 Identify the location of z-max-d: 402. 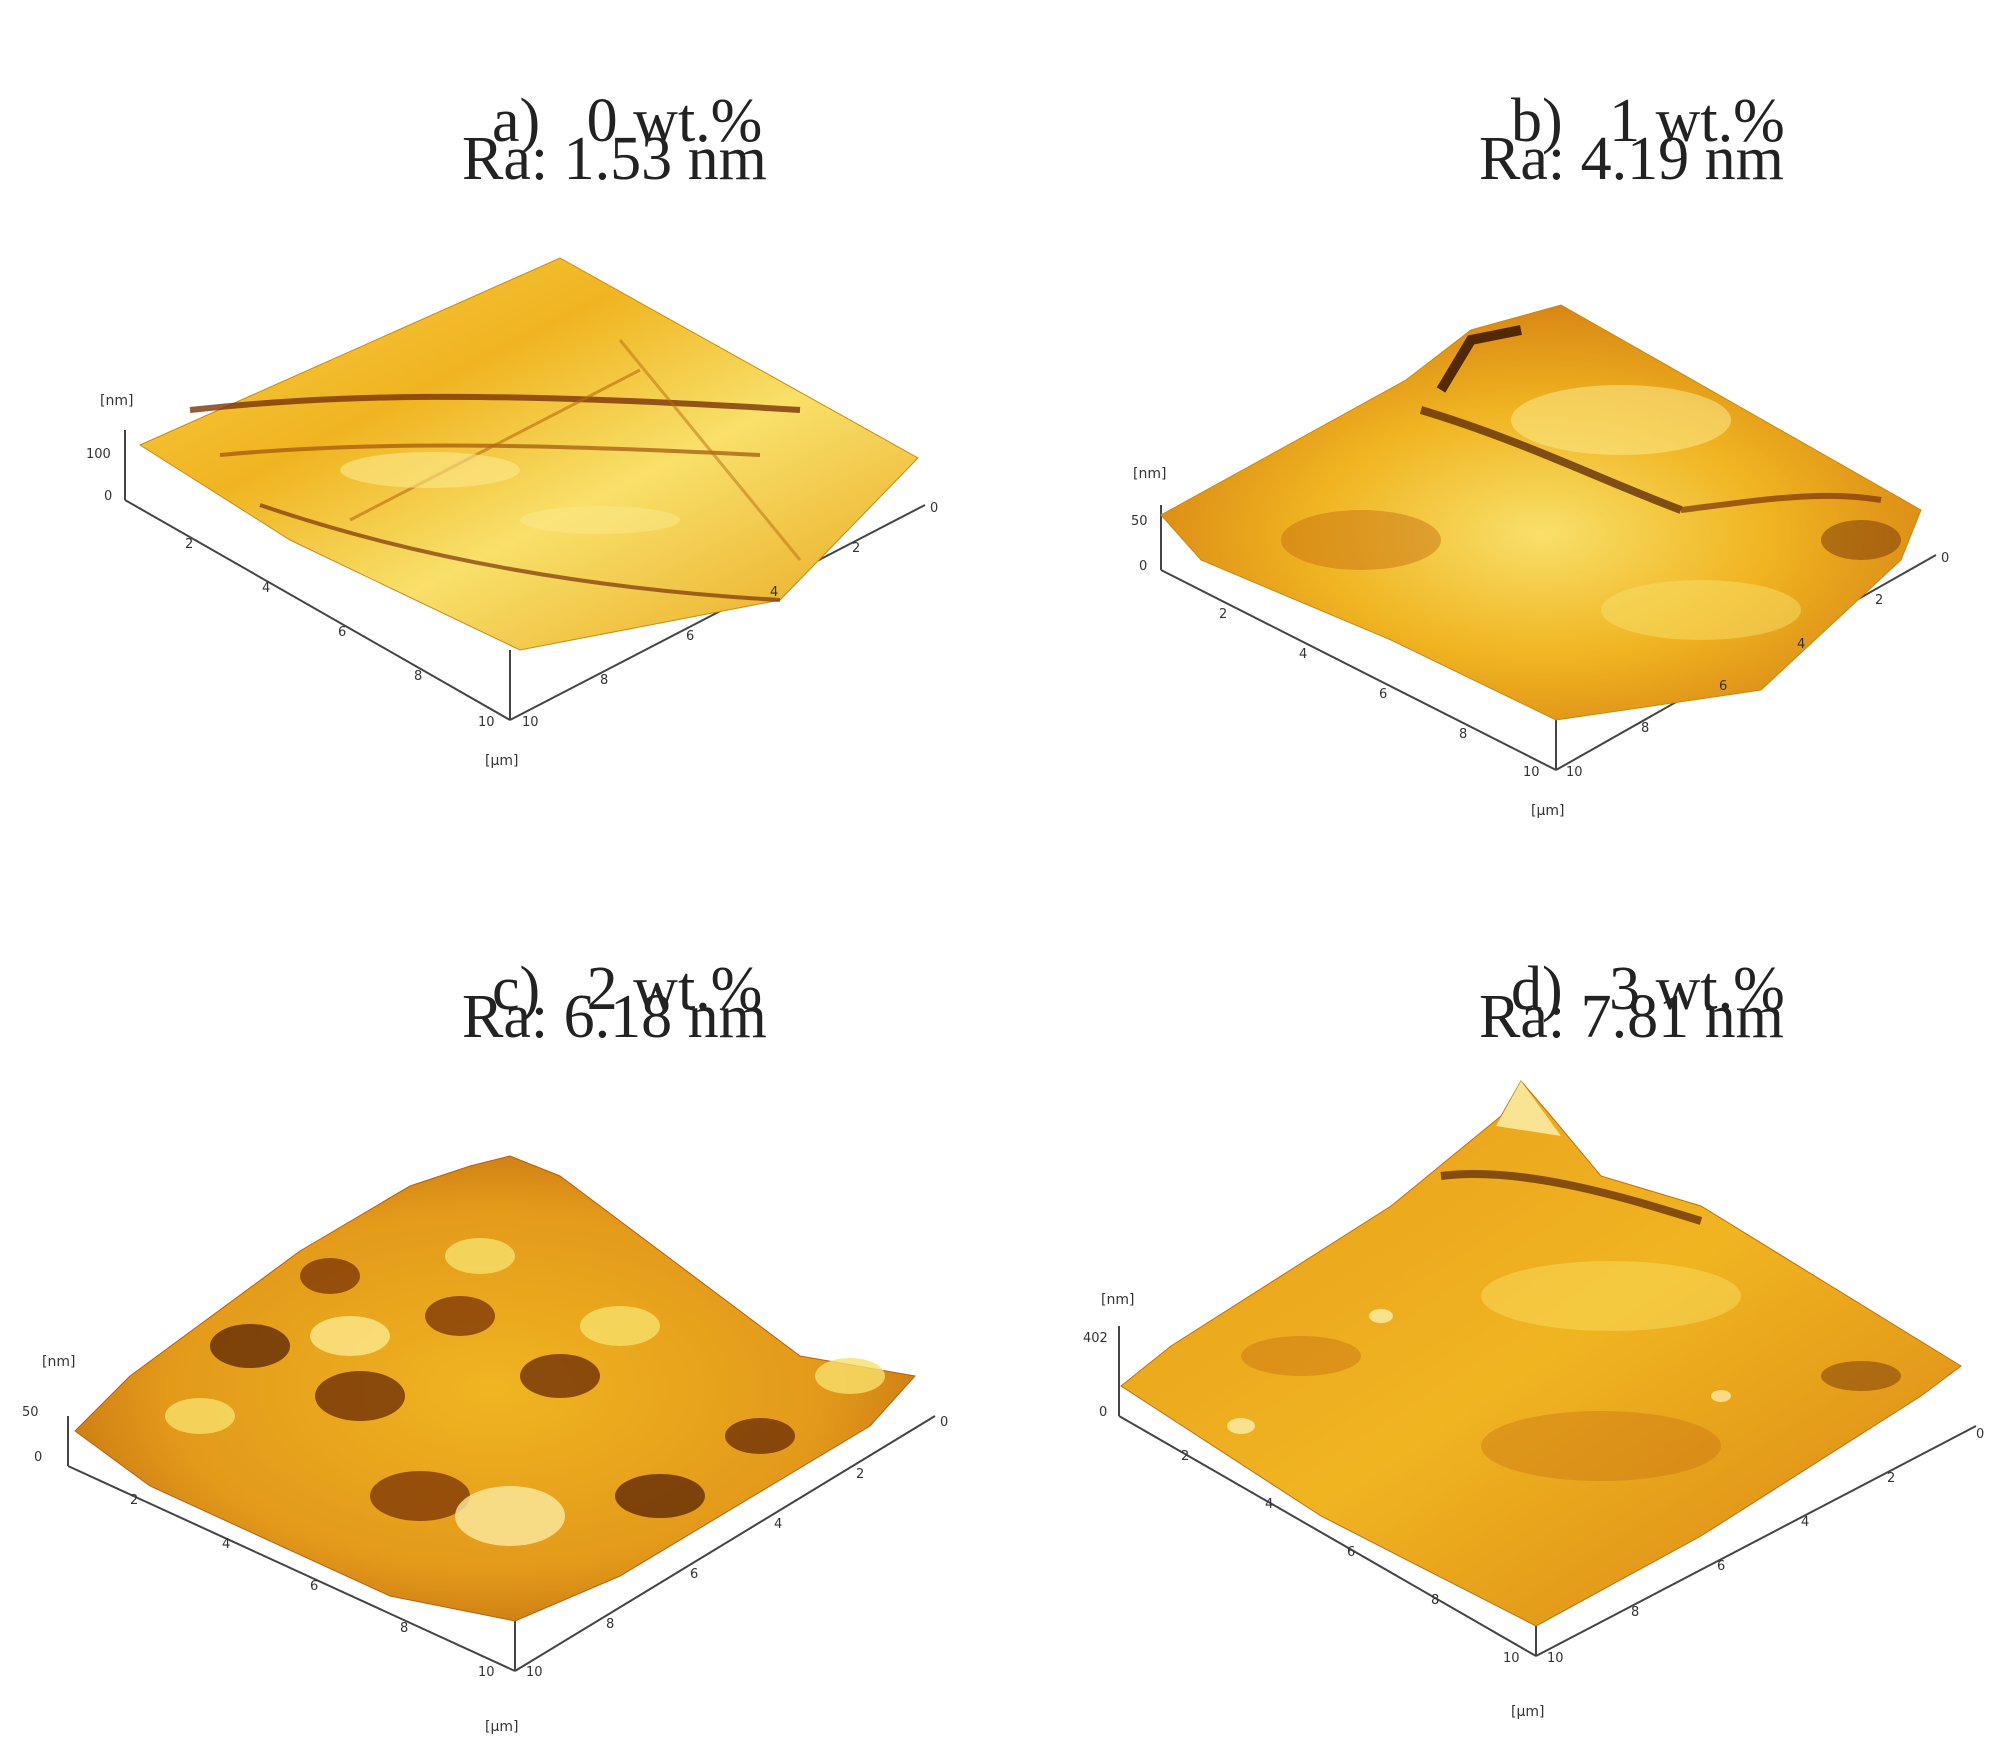
(1095, 1338).